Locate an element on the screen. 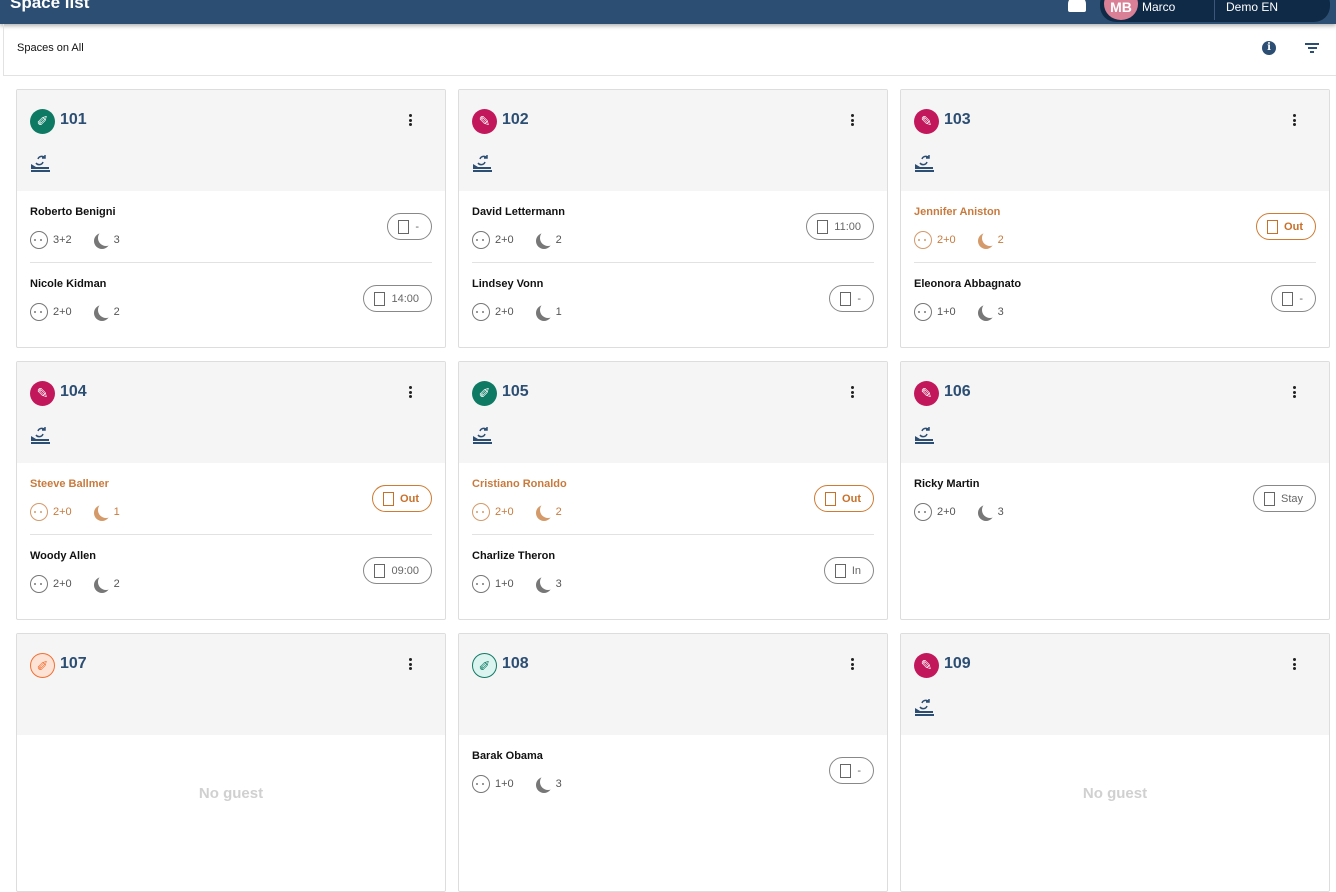 The height and width of the screenshot is (892, 1336). space-card: ✎ 109 No guest is located at coordinates (1115, 762).